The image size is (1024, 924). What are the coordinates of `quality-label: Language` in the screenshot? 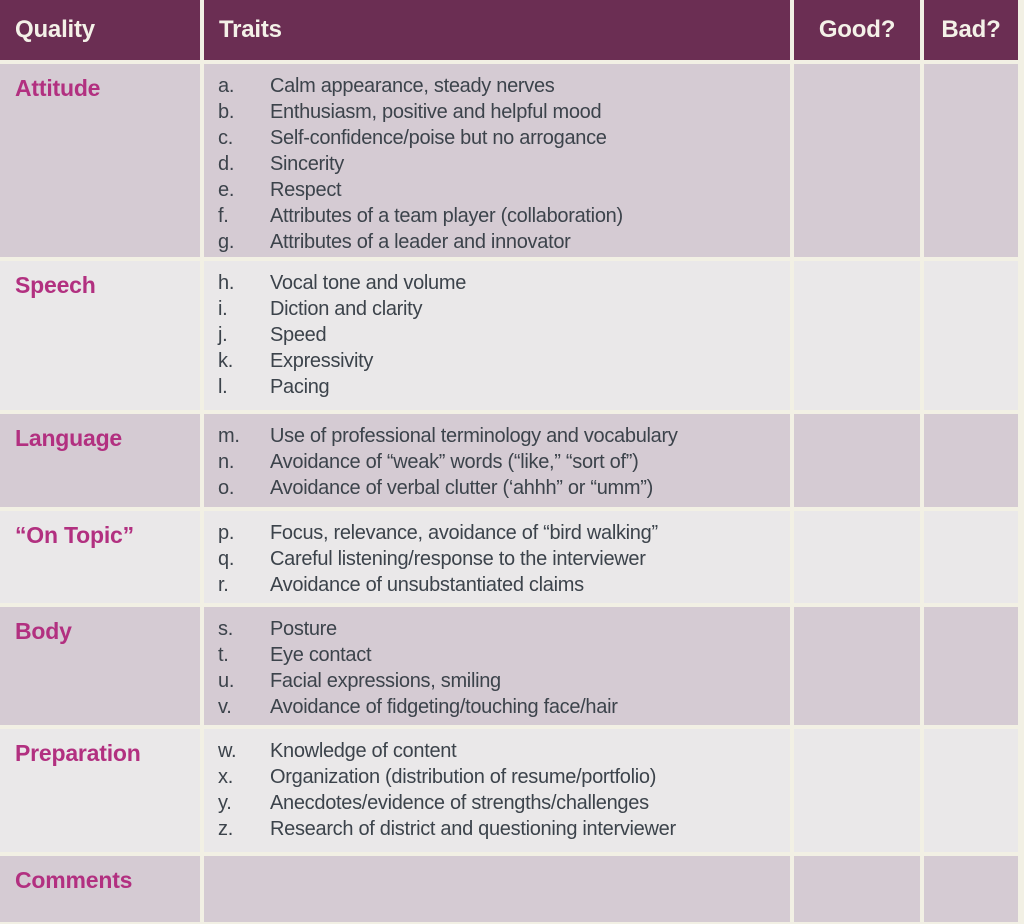 It's located at (100, 460).